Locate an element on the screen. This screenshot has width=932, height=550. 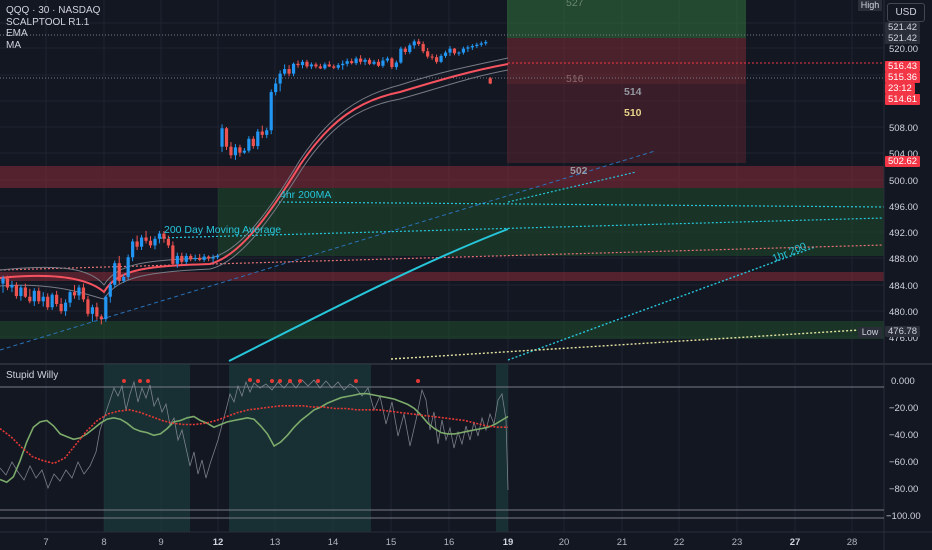
indicator-scalptool: SCALPTOOL R1.1 is located at coordinates (48, 22).